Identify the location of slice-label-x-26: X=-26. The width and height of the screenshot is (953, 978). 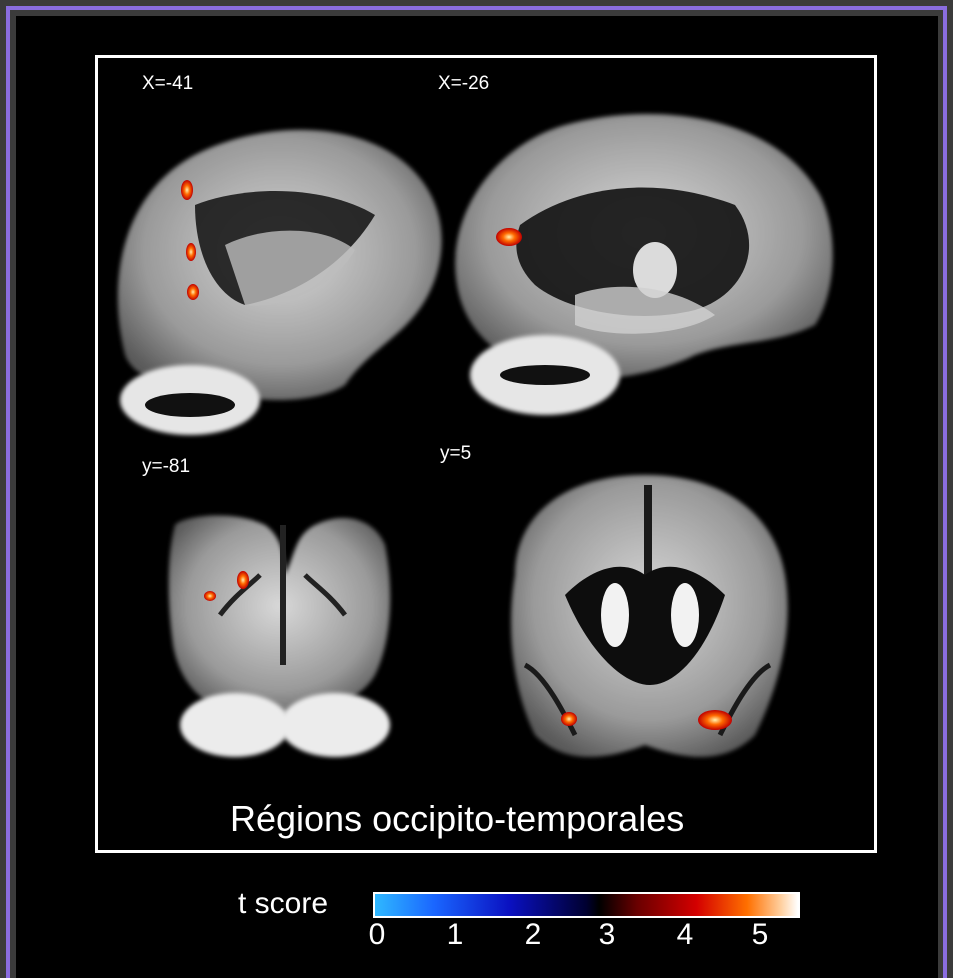
(463, 84).